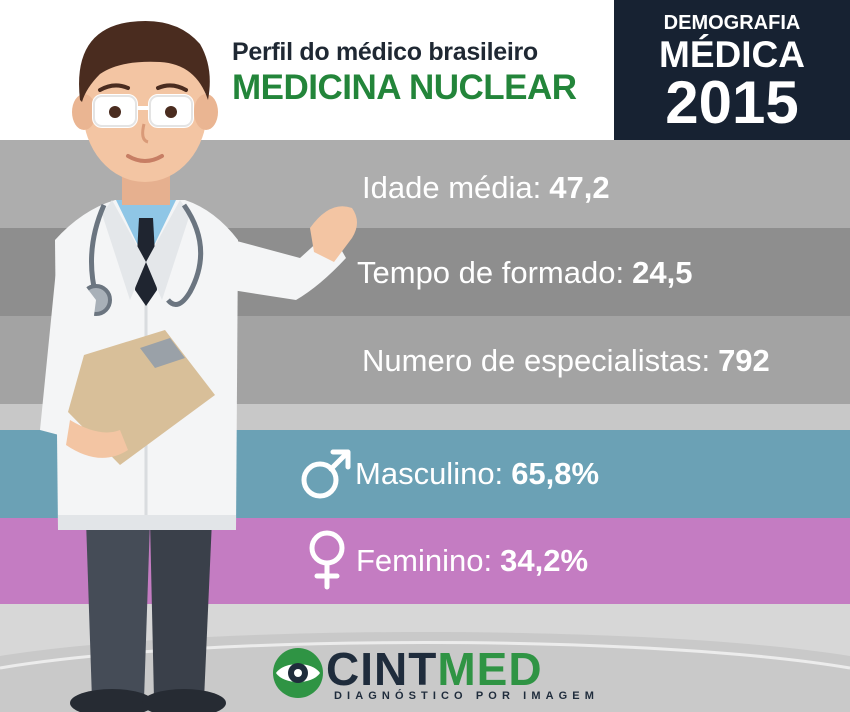 The width and height of the screenshot is (850, 712). Describe the element at coordinates (491, 272) in the screenshot. I see `stat-tempo-label: Tempo de formado:` at that location.